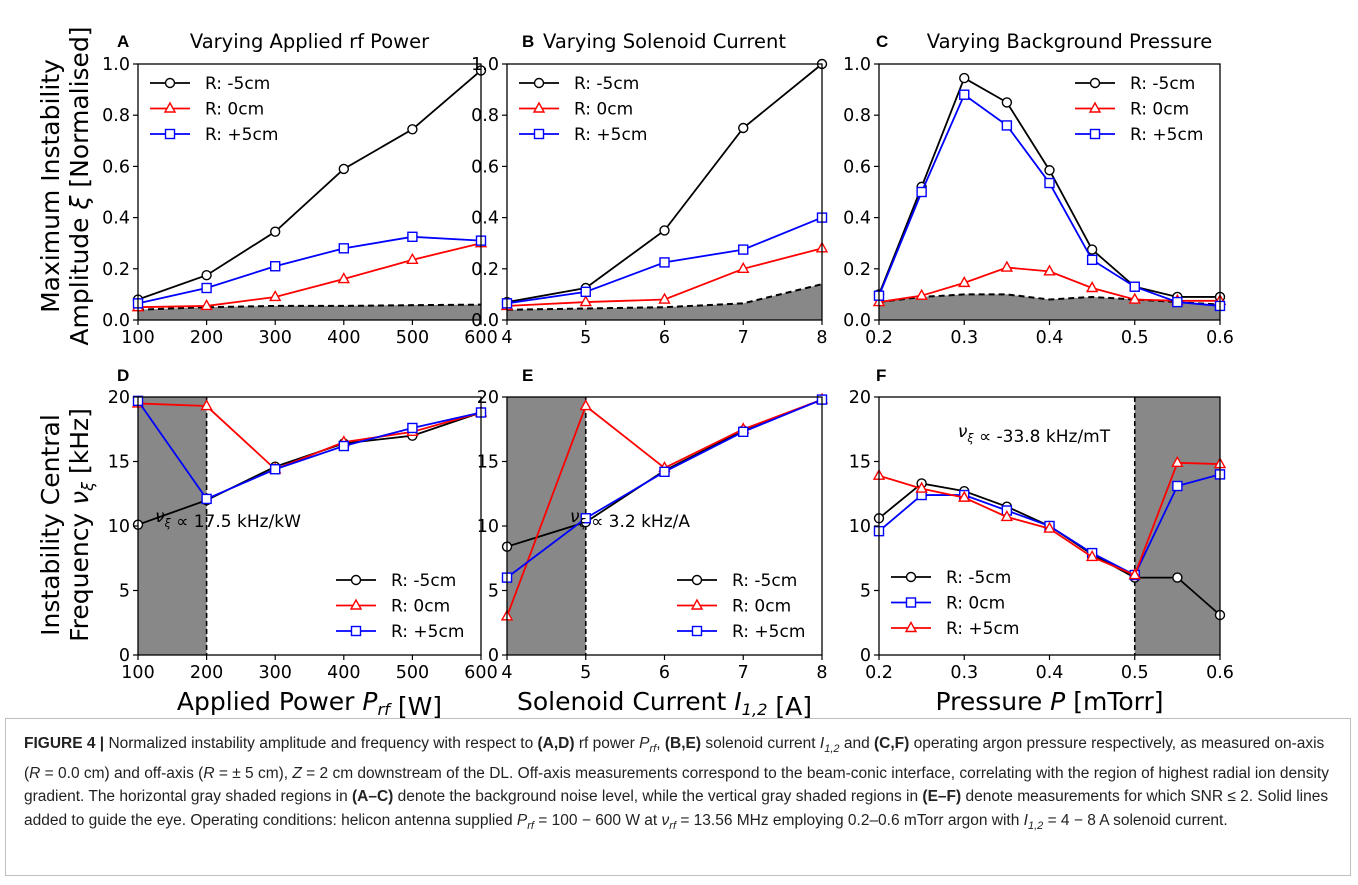  I want to click on label-text: ∝ -33.8 kHz/mT, so click(1042, 437).